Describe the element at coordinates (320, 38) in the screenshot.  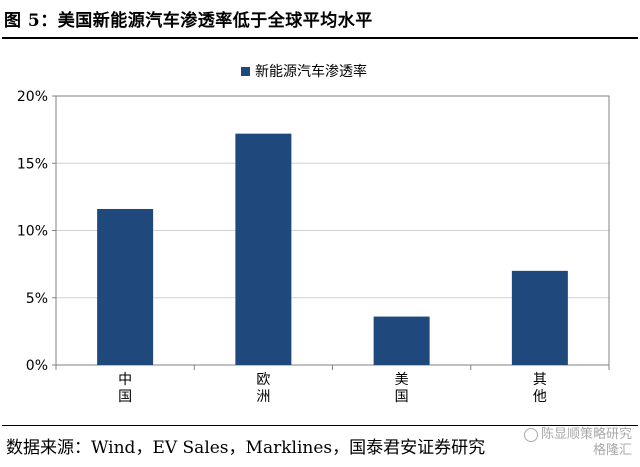
I see `top-rule` at that location.